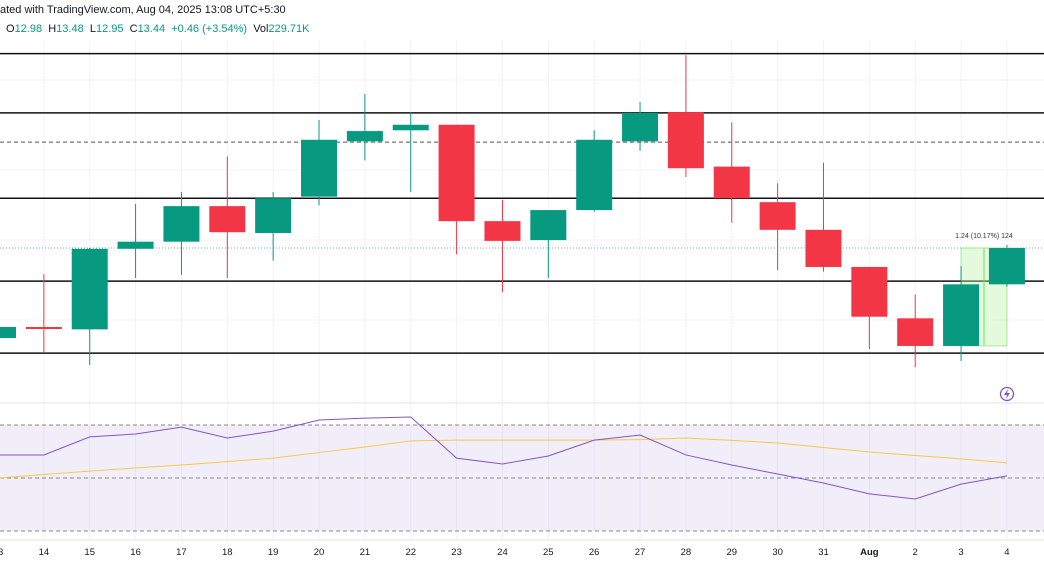 This screenshot has height=587, width=1044. I want to click on x-axis-label: 27, so click(640, 552).